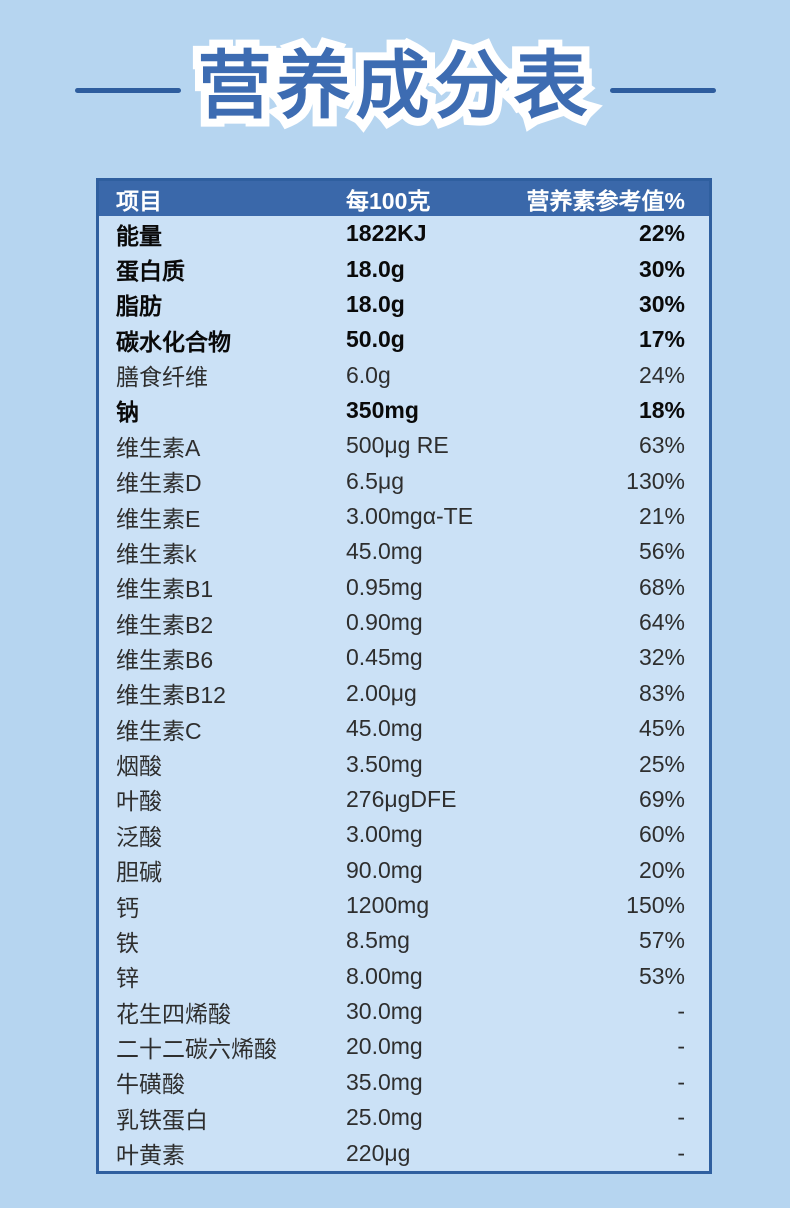 The image size is (790, 1208). I want to click on cell-nrv: 56%, so click(661, 551).